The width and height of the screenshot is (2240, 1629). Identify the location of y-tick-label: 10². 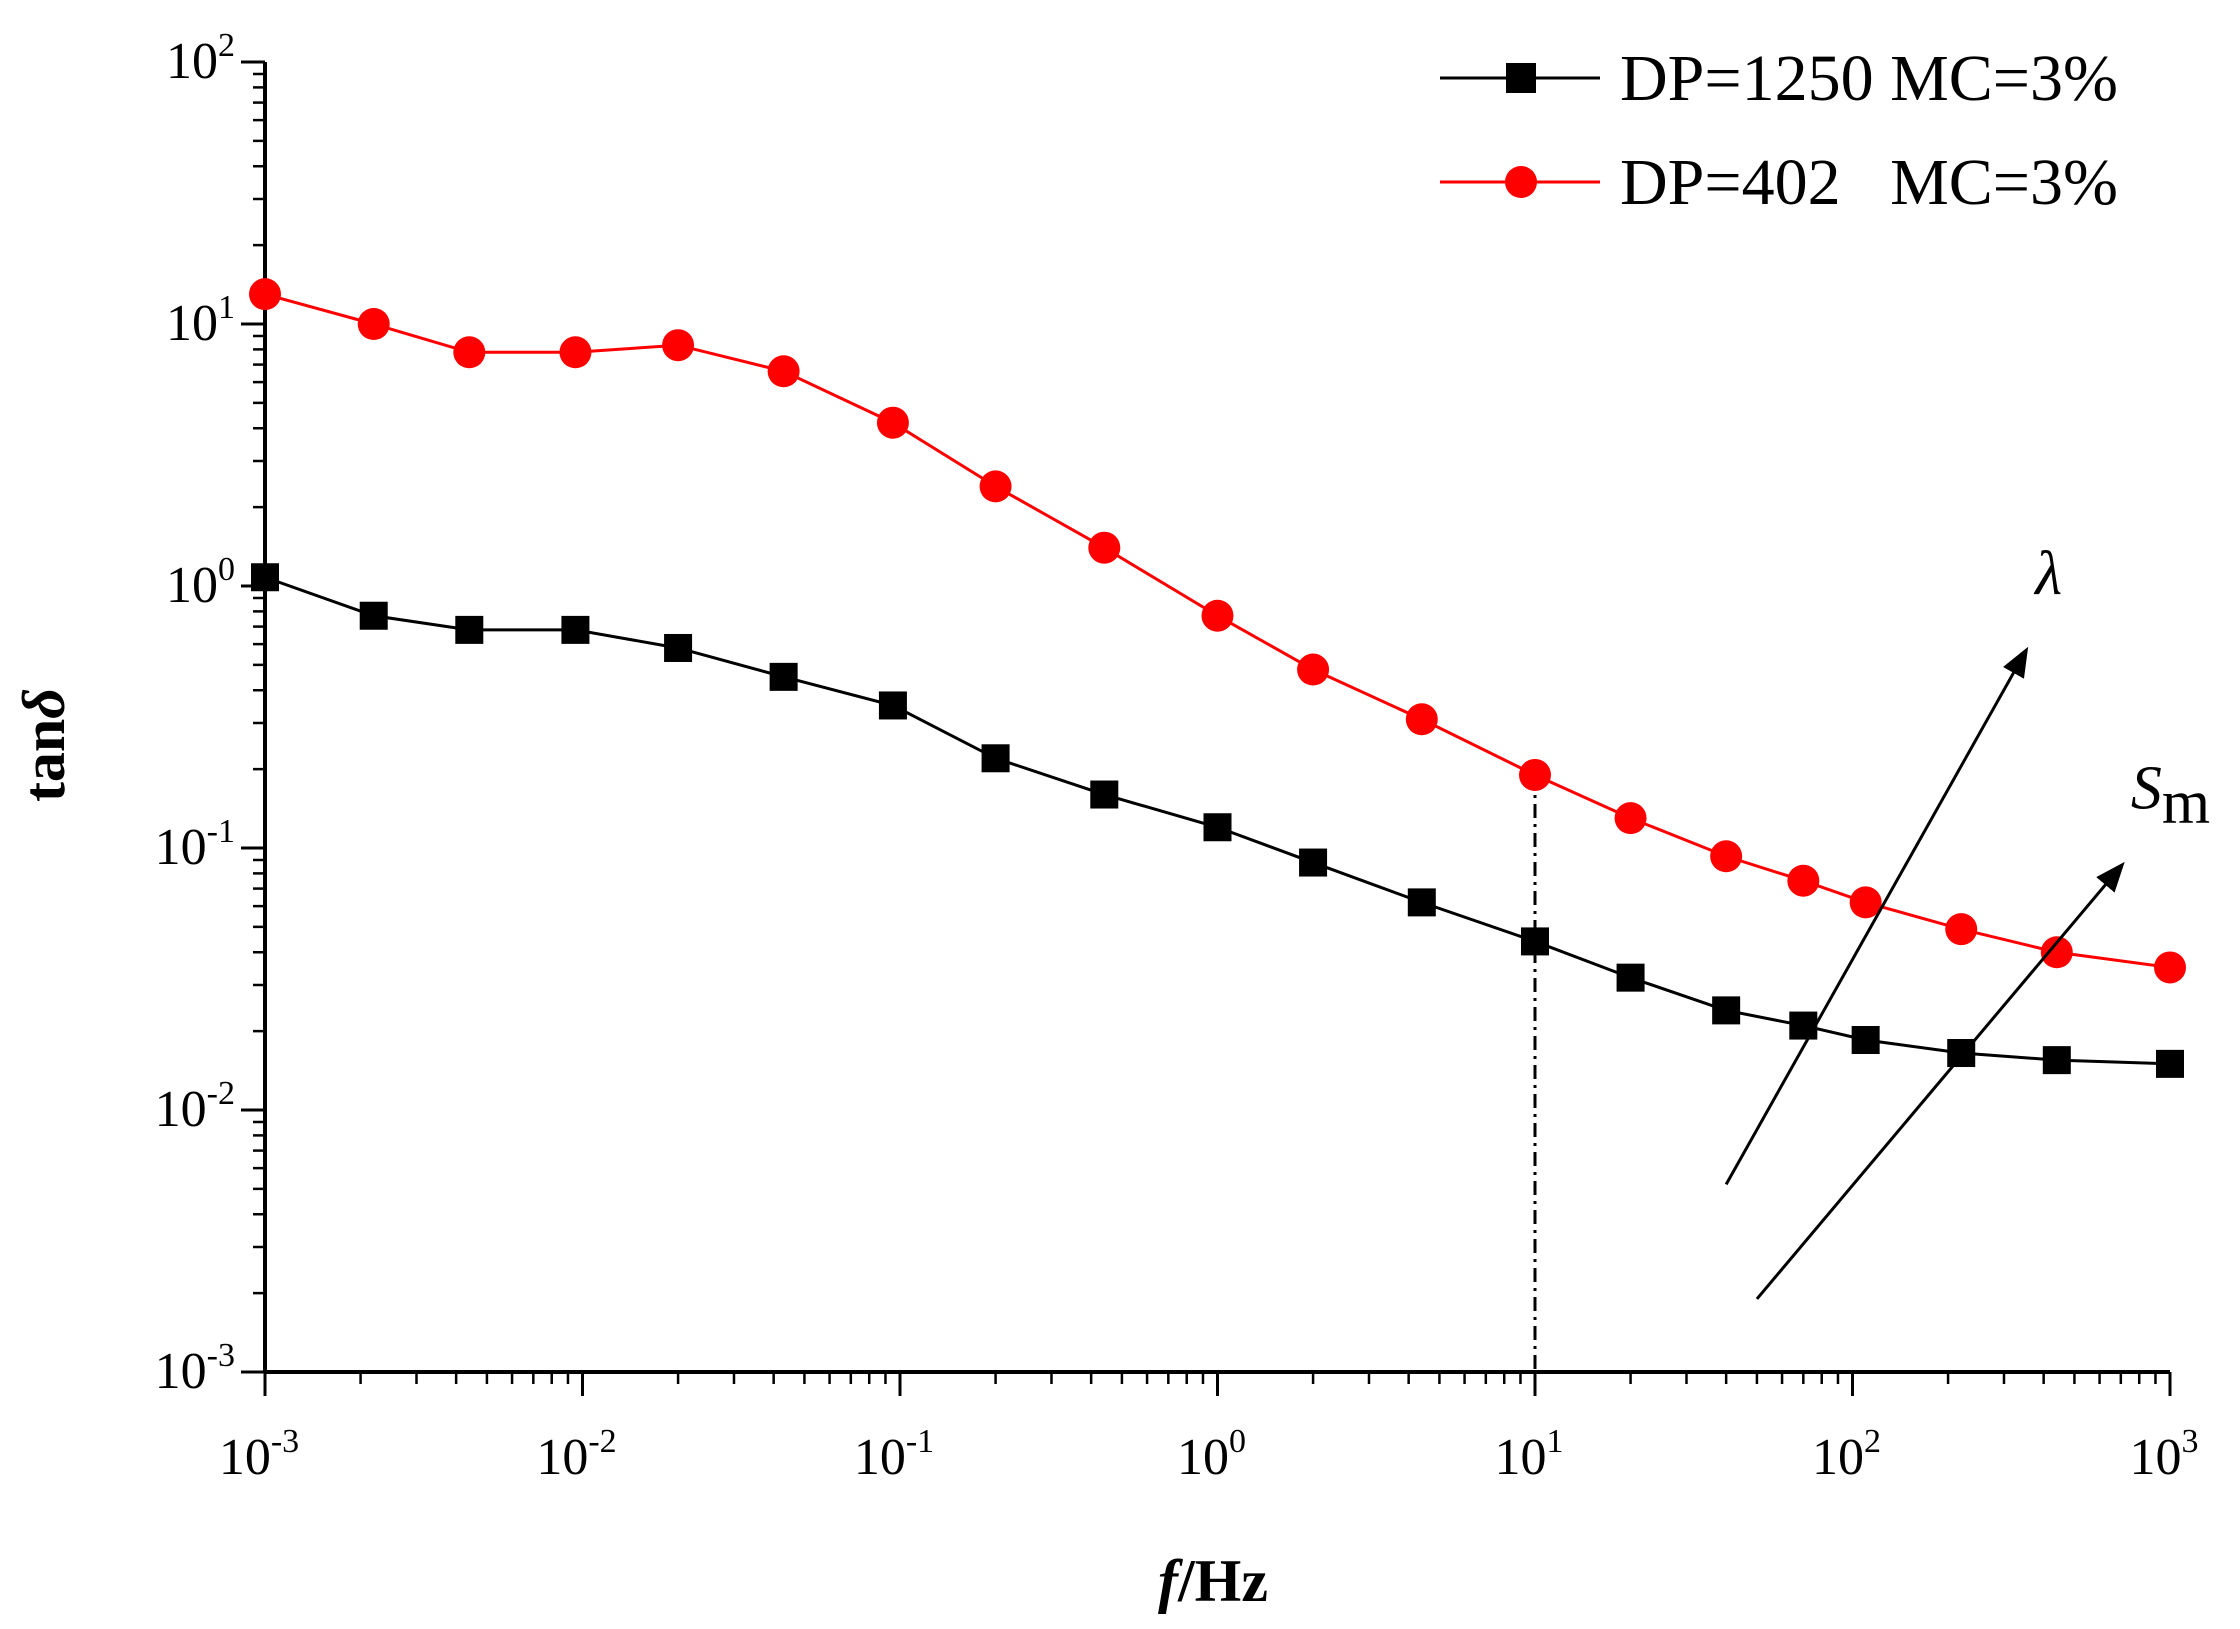
(200, 58).